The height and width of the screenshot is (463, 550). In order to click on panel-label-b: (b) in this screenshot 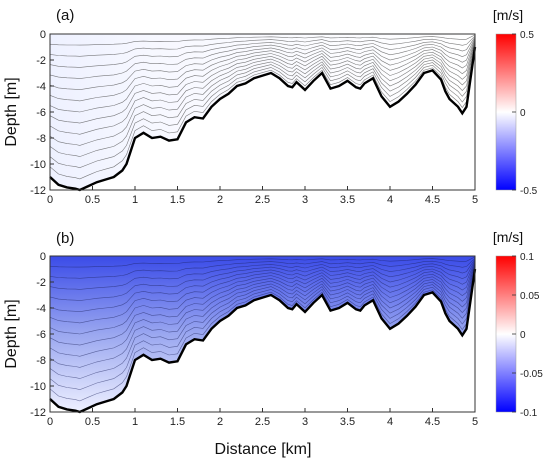, I will do `click(65, 238)`.